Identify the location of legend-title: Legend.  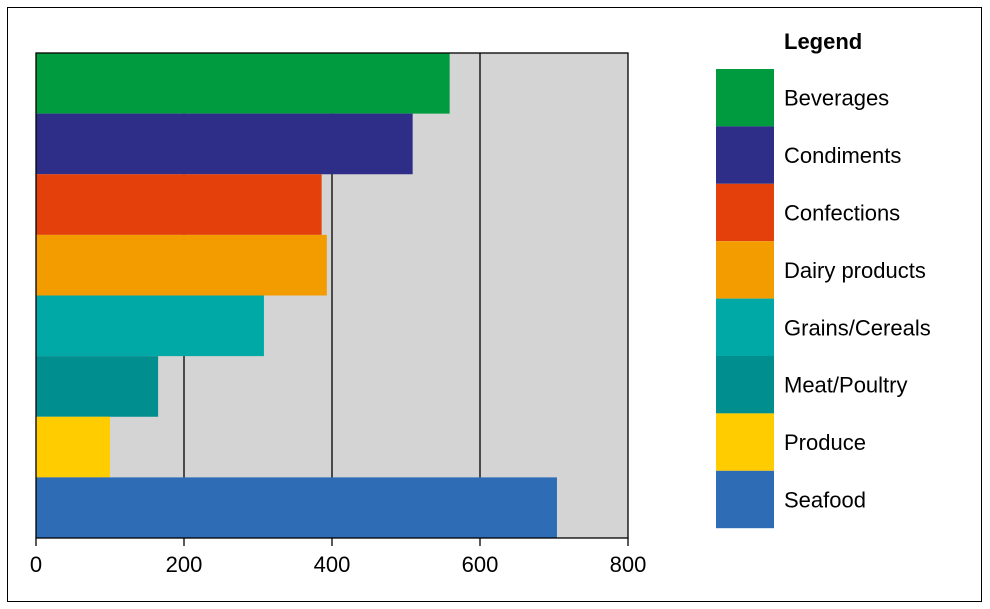
(823, 41).